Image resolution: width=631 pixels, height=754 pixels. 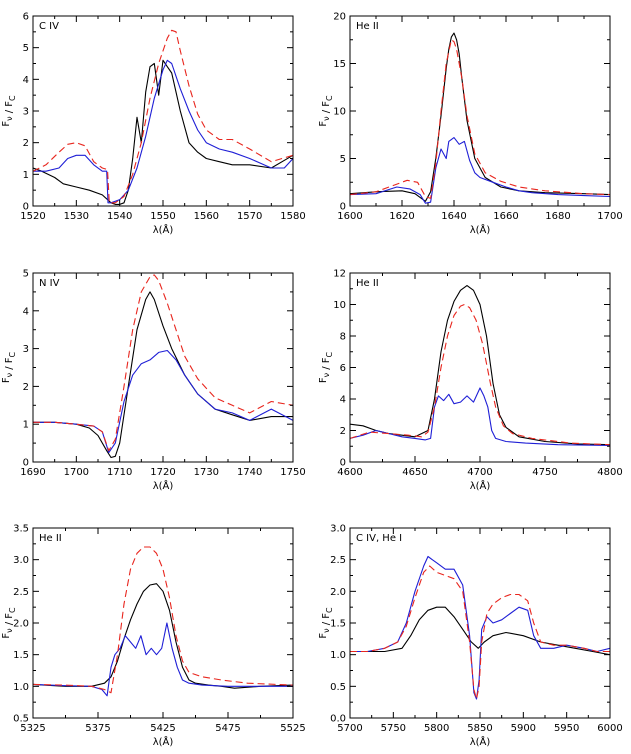 What do you see at coordinates (119, 472) in the screenshot?
I see `x-tick-label: 1710` at bounding box center [119, 472].